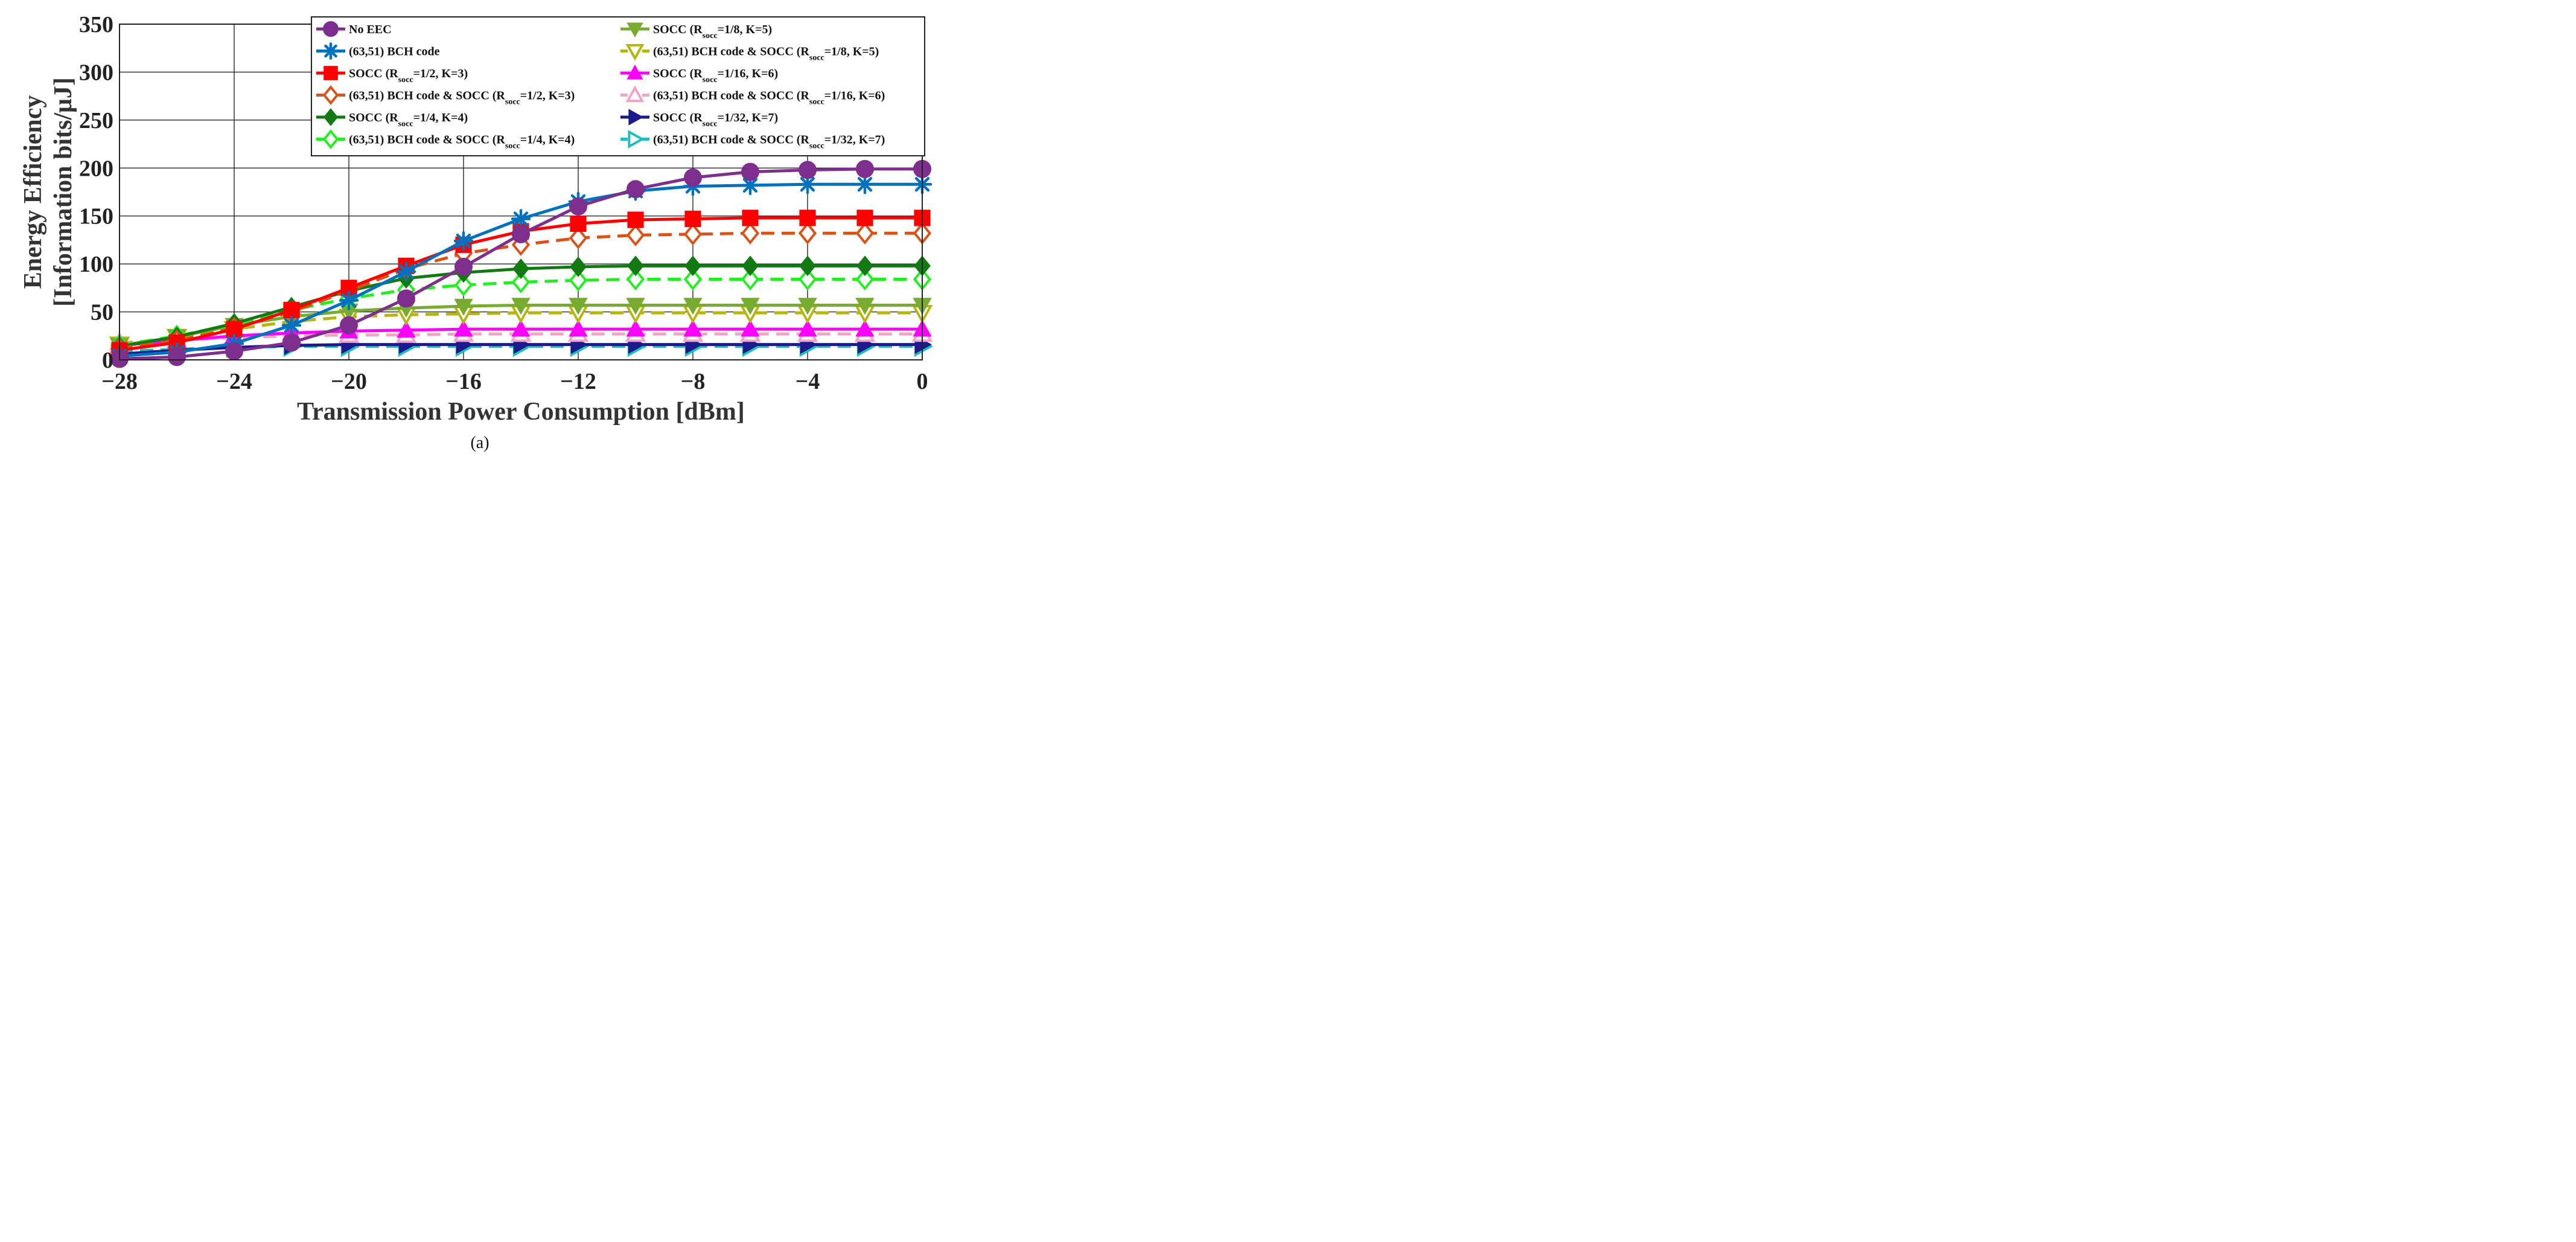  Describe the element at coordinates (392, 118) in the screenshot. I see `legend-item: SOCC (Rsocc=1/4, K=4)` at that location.